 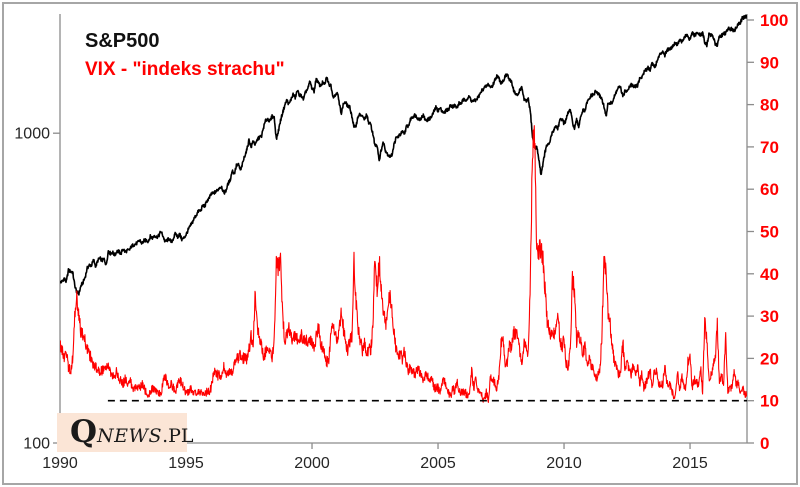 I want to click on svg-text: 40, so click(x=769, y=274).